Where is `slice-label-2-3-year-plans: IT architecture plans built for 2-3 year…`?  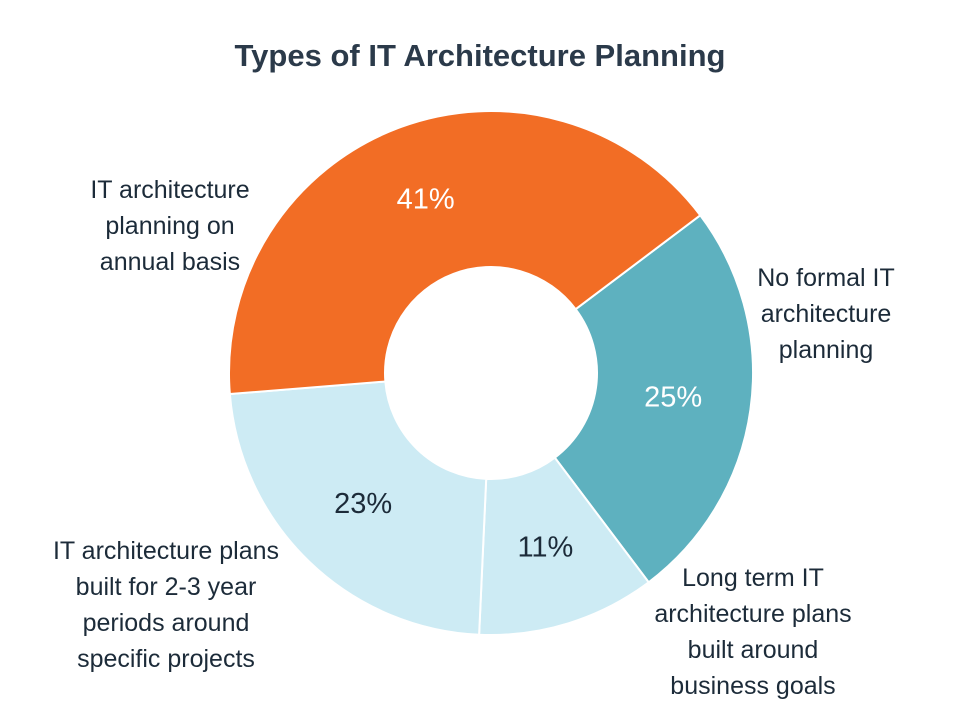 slice-label-2-3-year-plans: IT architecture plans built for 2-3 year… is located at coordinates (166, 605).